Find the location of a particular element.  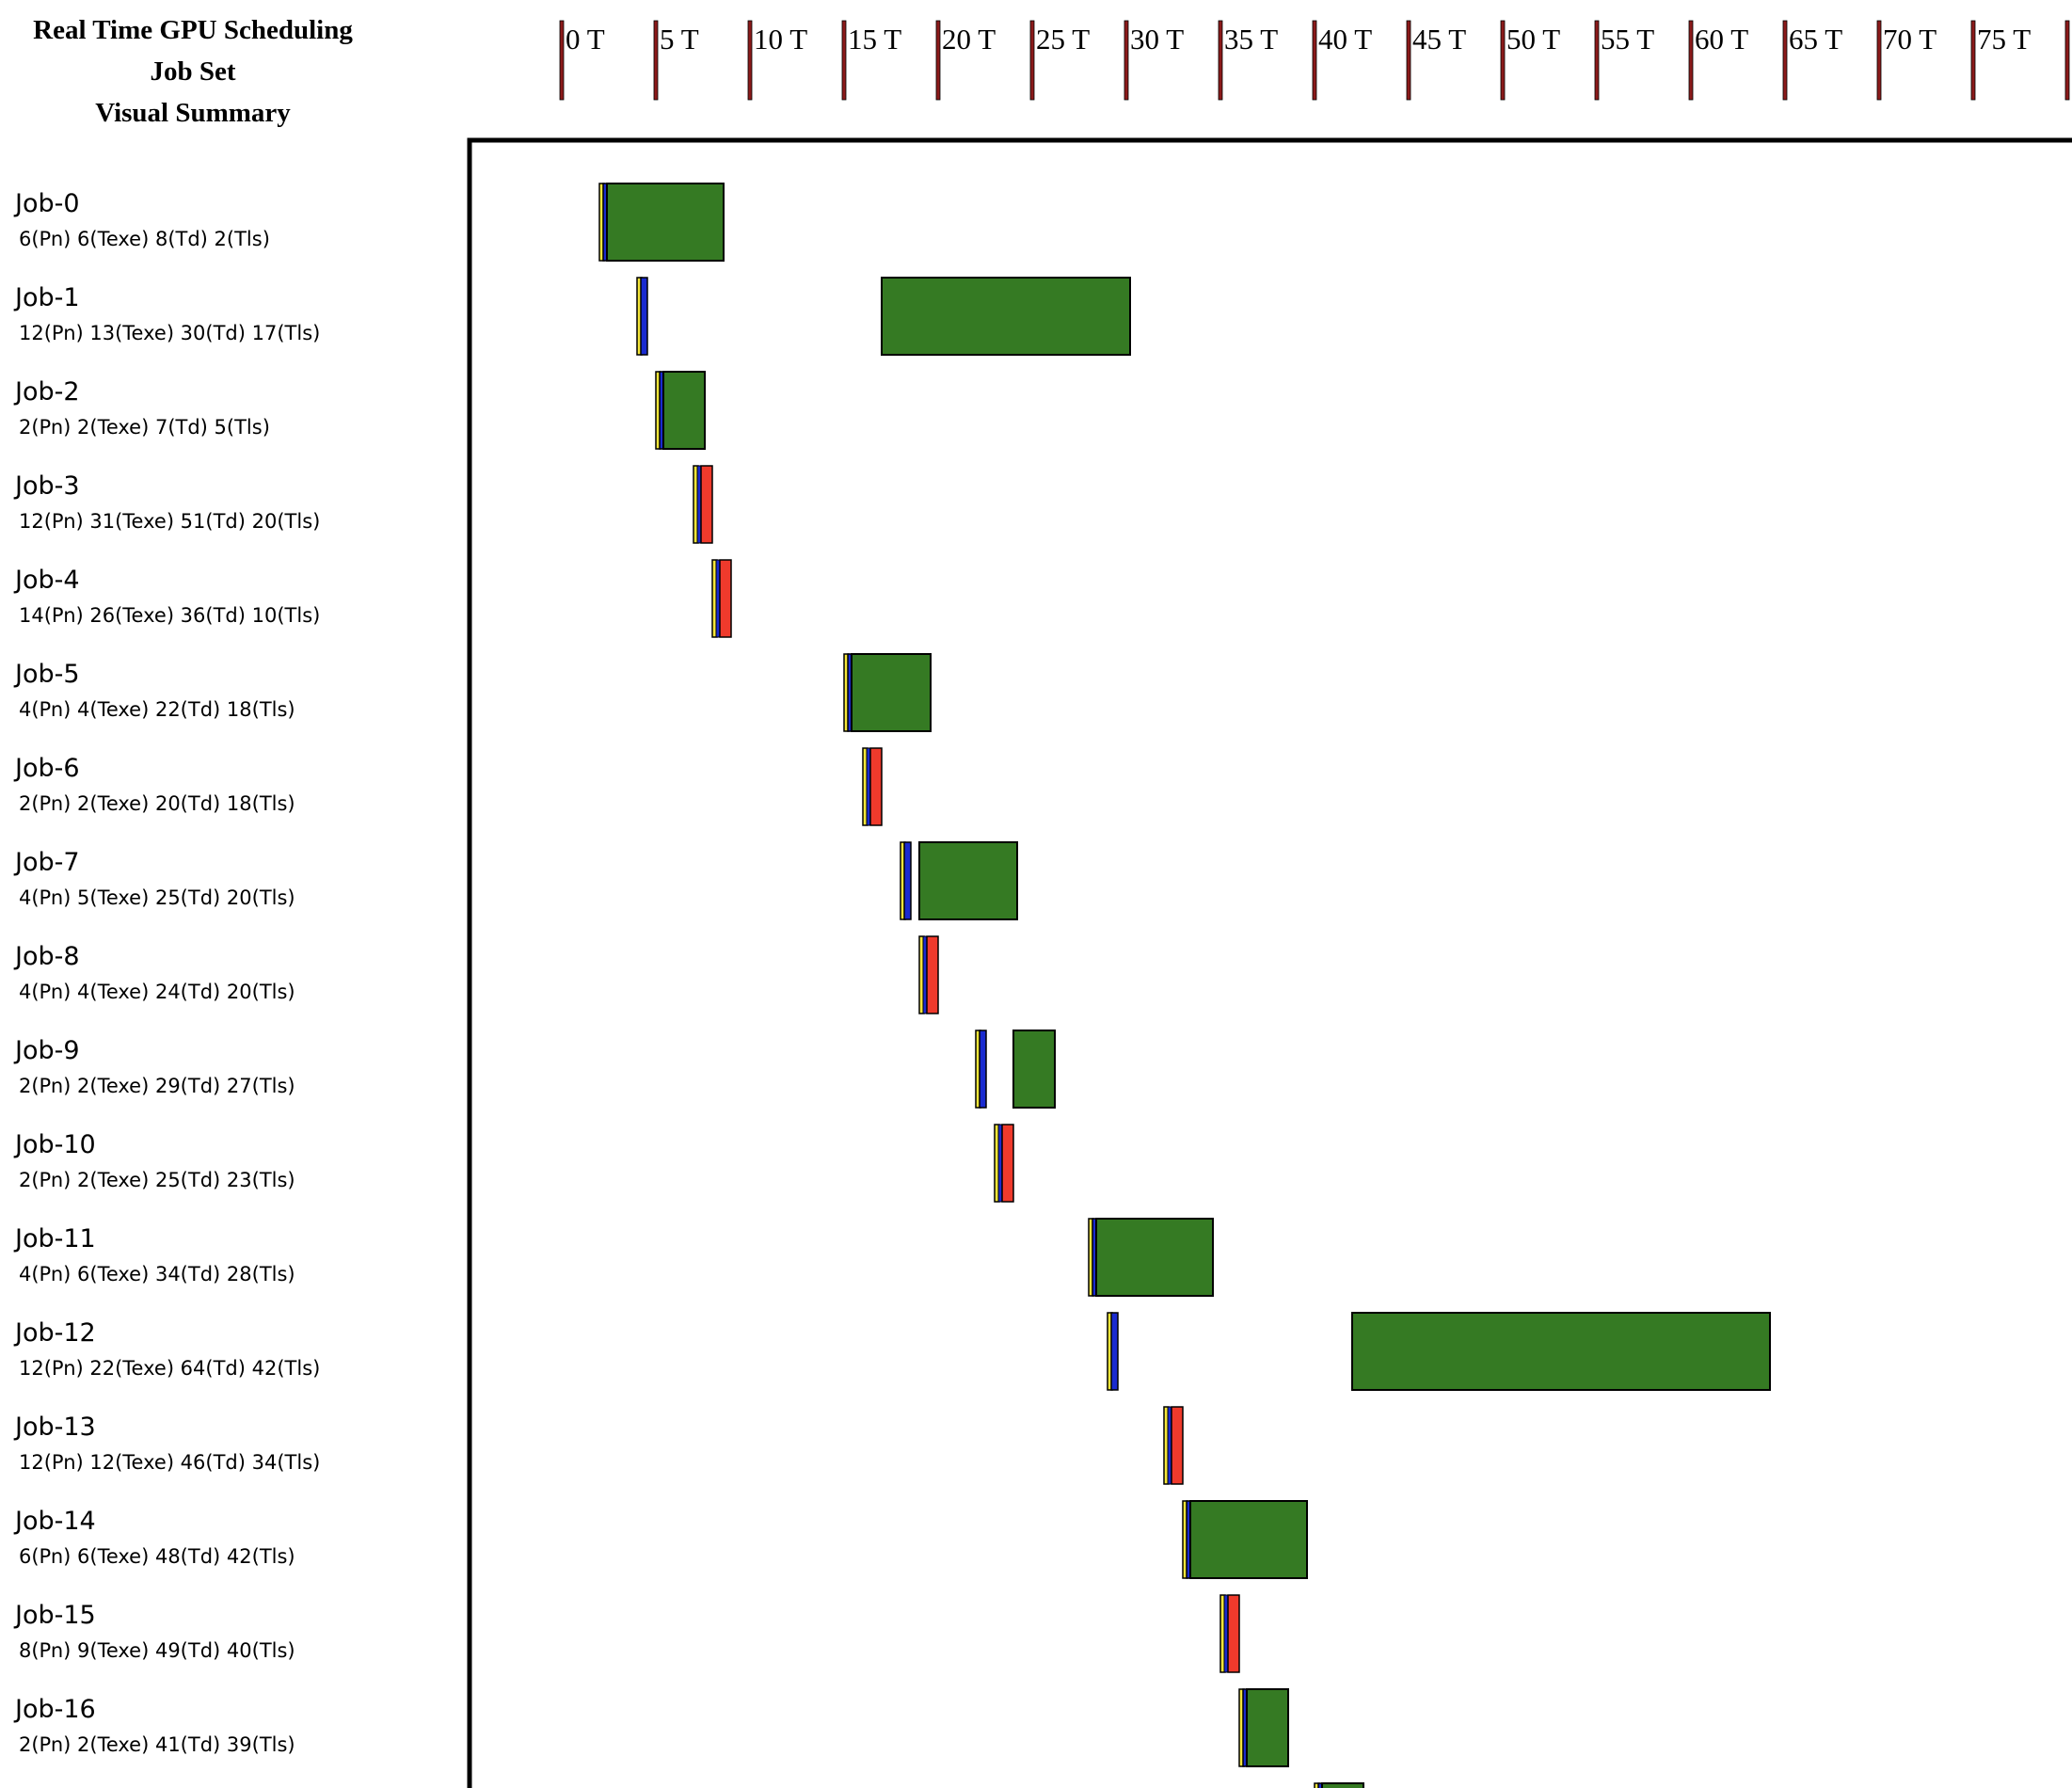

job-params: 4(Pn) 5(Texe) 25(Td) 20(Tls) is located at coordinates (157, 897).